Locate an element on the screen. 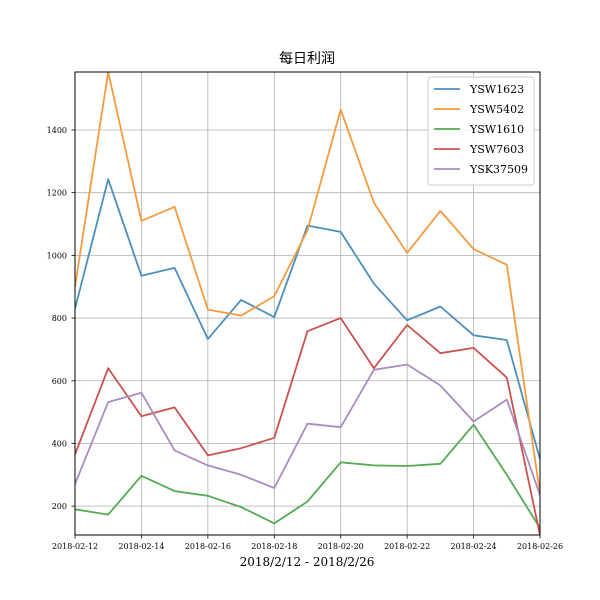 This screenshot has height=600, width=600. x-tick-label: 2018-02-22 is located at coordinates (407, 546).